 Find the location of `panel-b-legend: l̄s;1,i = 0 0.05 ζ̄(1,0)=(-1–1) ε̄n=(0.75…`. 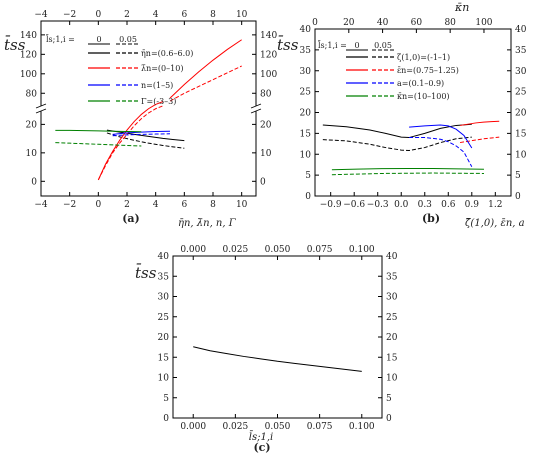

panel-b-legend: l̄s;1,i = 0 0.05 ζ̄(1,0)=(-1–1) ε̄n=(0.75… is located at coordinates (388, 70).